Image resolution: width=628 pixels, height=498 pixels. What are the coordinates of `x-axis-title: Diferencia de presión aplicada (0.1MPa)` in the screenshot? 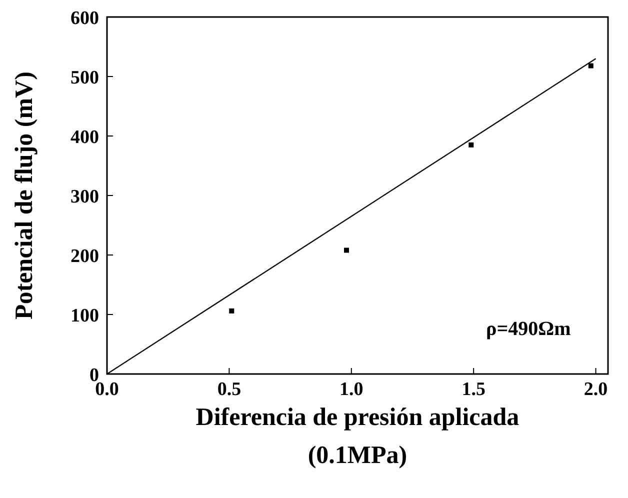 It's located at (358, 436).